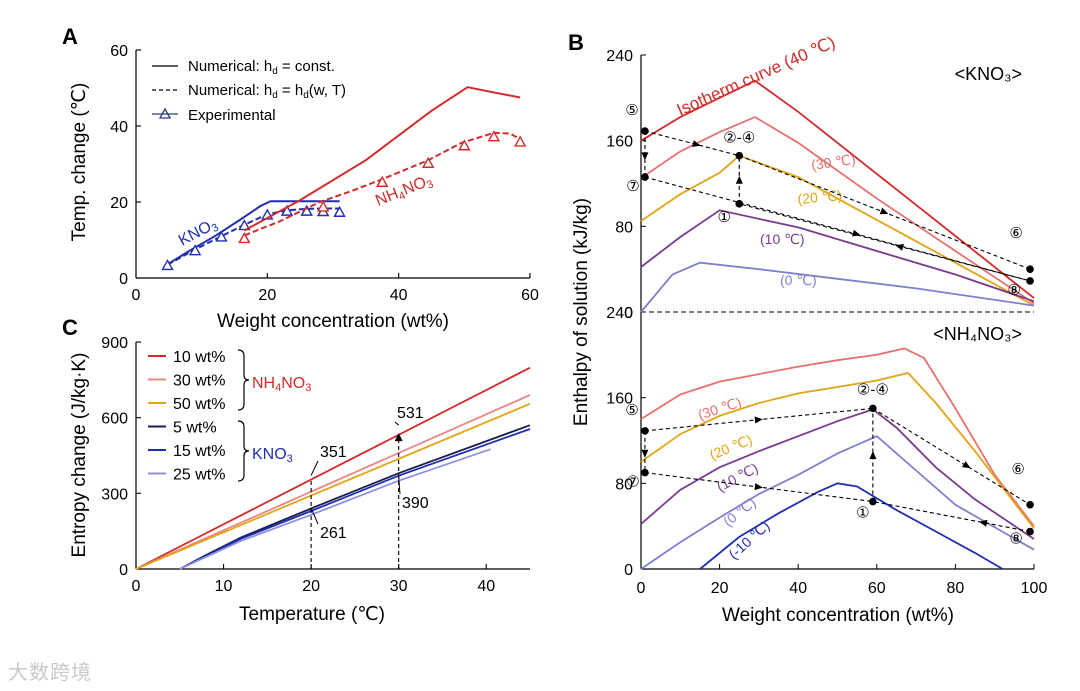 Image resolution: width=1080 pixels, height=691 pixels. I want to click on panel-c-legend-label: 25 wt%, so click(199, 475).